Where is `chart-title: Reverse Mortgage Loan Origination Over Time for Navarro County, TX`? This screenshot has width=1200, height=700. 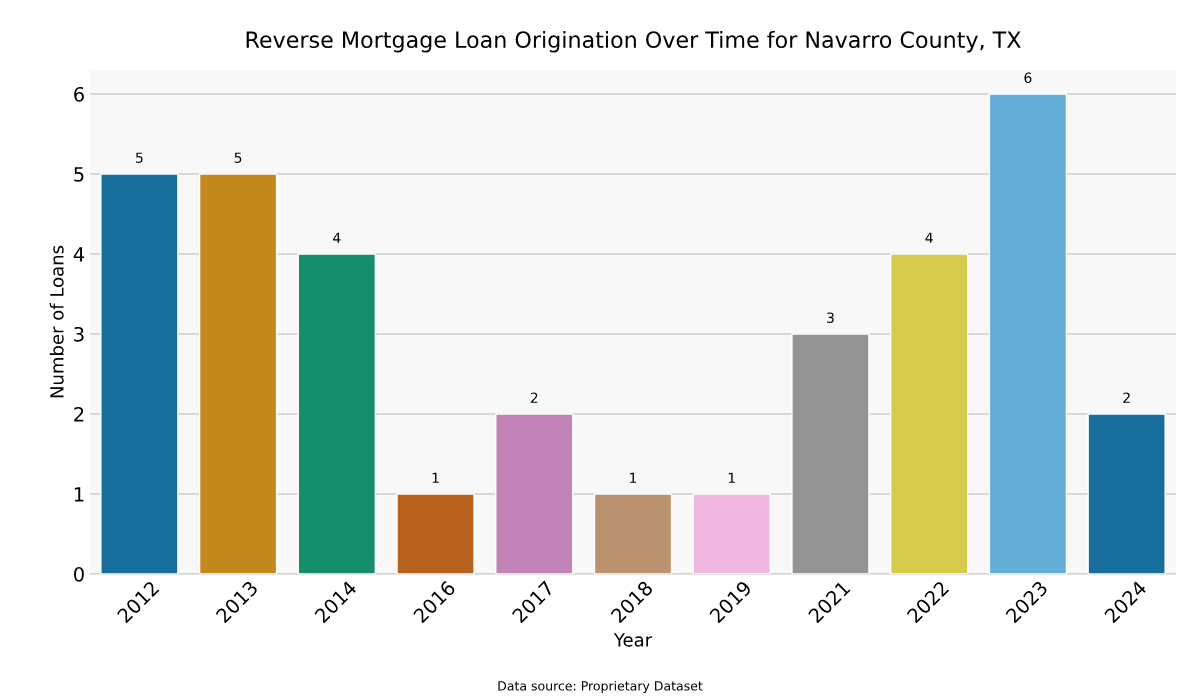
chart-title: Reverse Mortgage Loan Origination Over Time for Navarro County, TX is located at coordinates (633, 41).